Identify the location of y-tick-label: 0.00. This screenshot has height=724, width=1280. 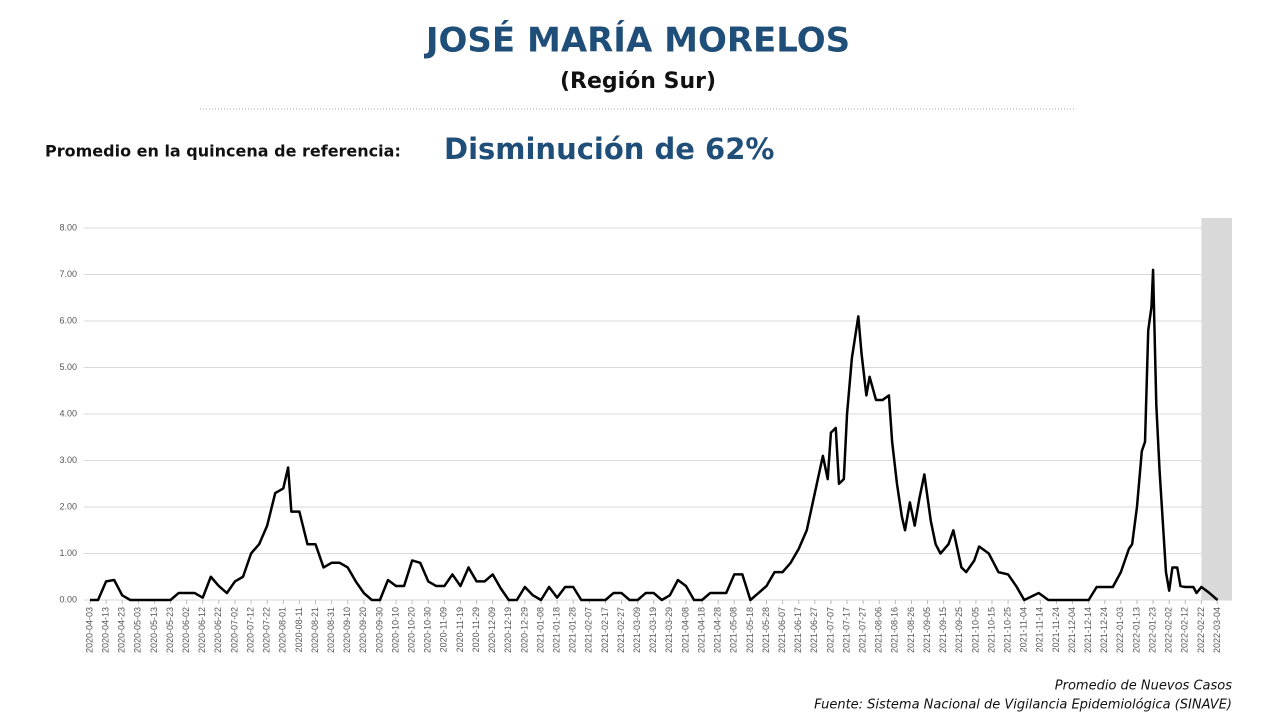
(68, 599).